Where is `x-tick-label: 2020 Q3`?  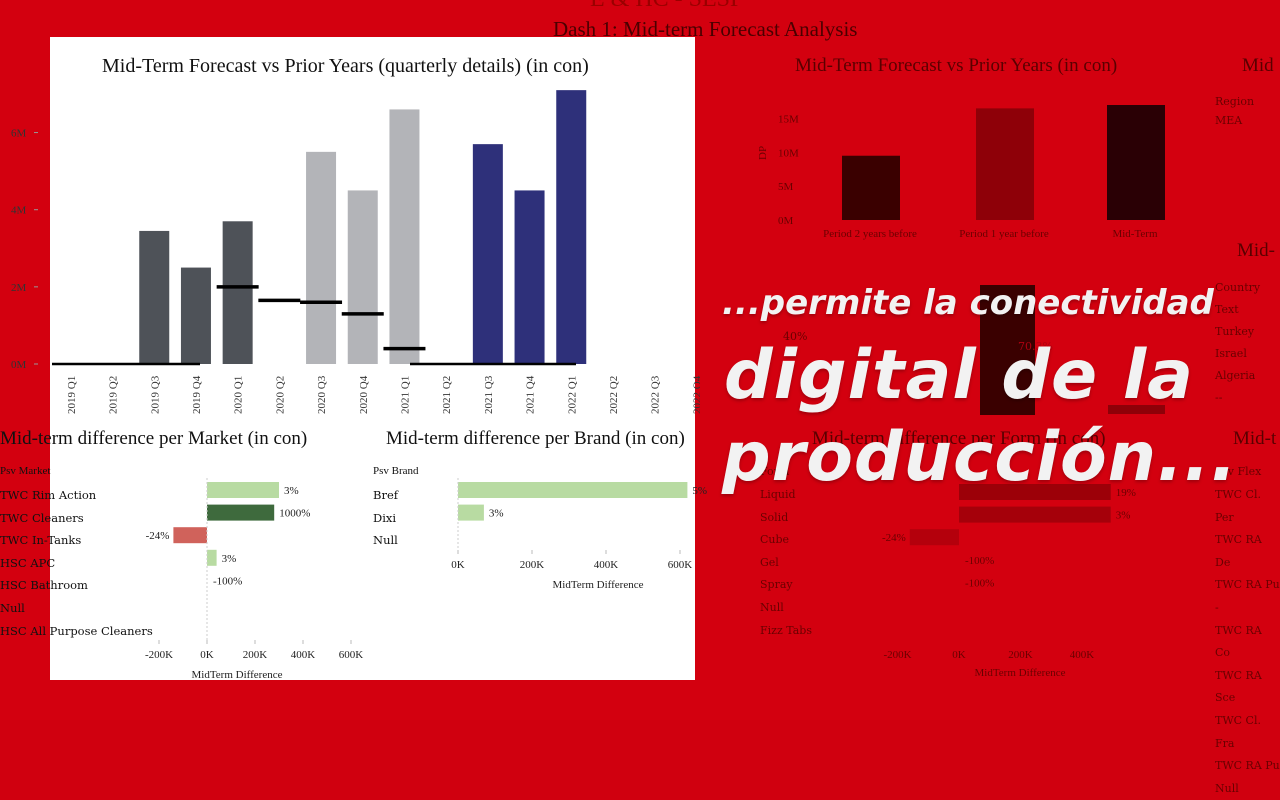 x-tick-label: 2020 Q3 is located at coordinates (322, 394).